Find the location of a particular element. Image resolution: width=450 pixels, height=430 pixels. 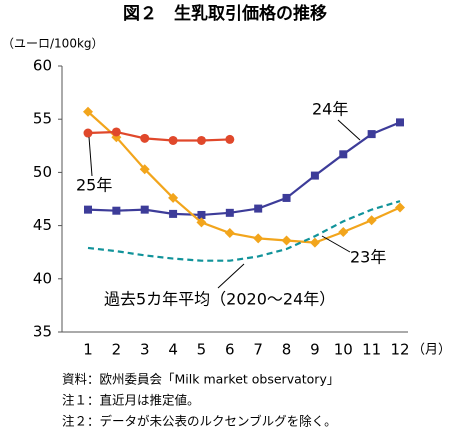

x-tick-label: 8 is located at coordinates (287, 350).